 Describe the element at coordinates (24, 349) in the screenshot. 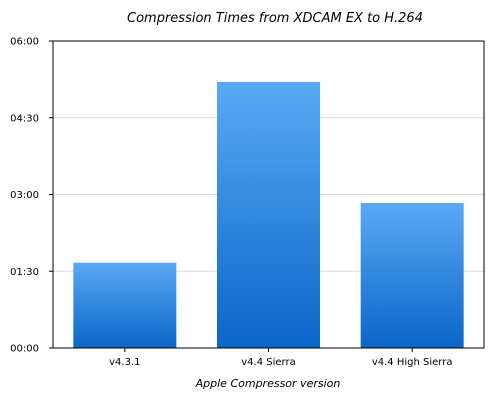

I see `y-tick-label: 00:00` at that location.